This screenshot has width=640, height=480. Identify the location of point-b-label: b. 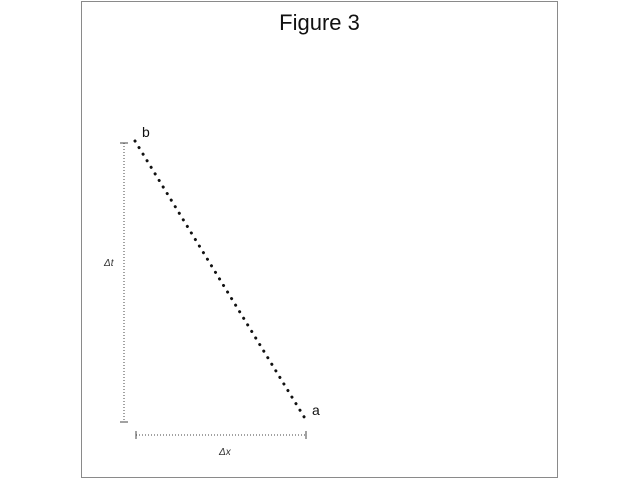
(146, 132).